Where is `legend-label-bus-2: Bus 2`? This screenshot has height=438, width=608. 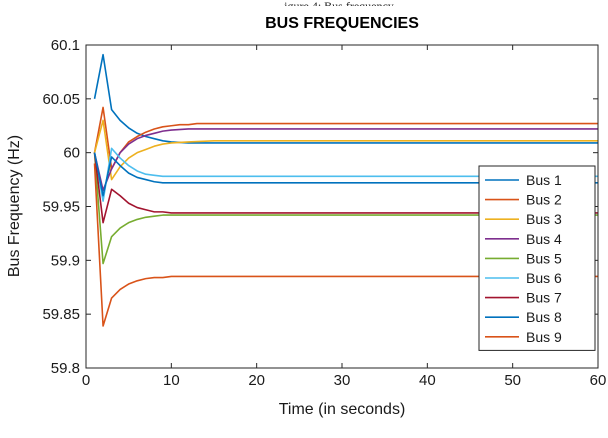
legend-label-bus-2: Bus 2 is located at coordinates (544, 200).